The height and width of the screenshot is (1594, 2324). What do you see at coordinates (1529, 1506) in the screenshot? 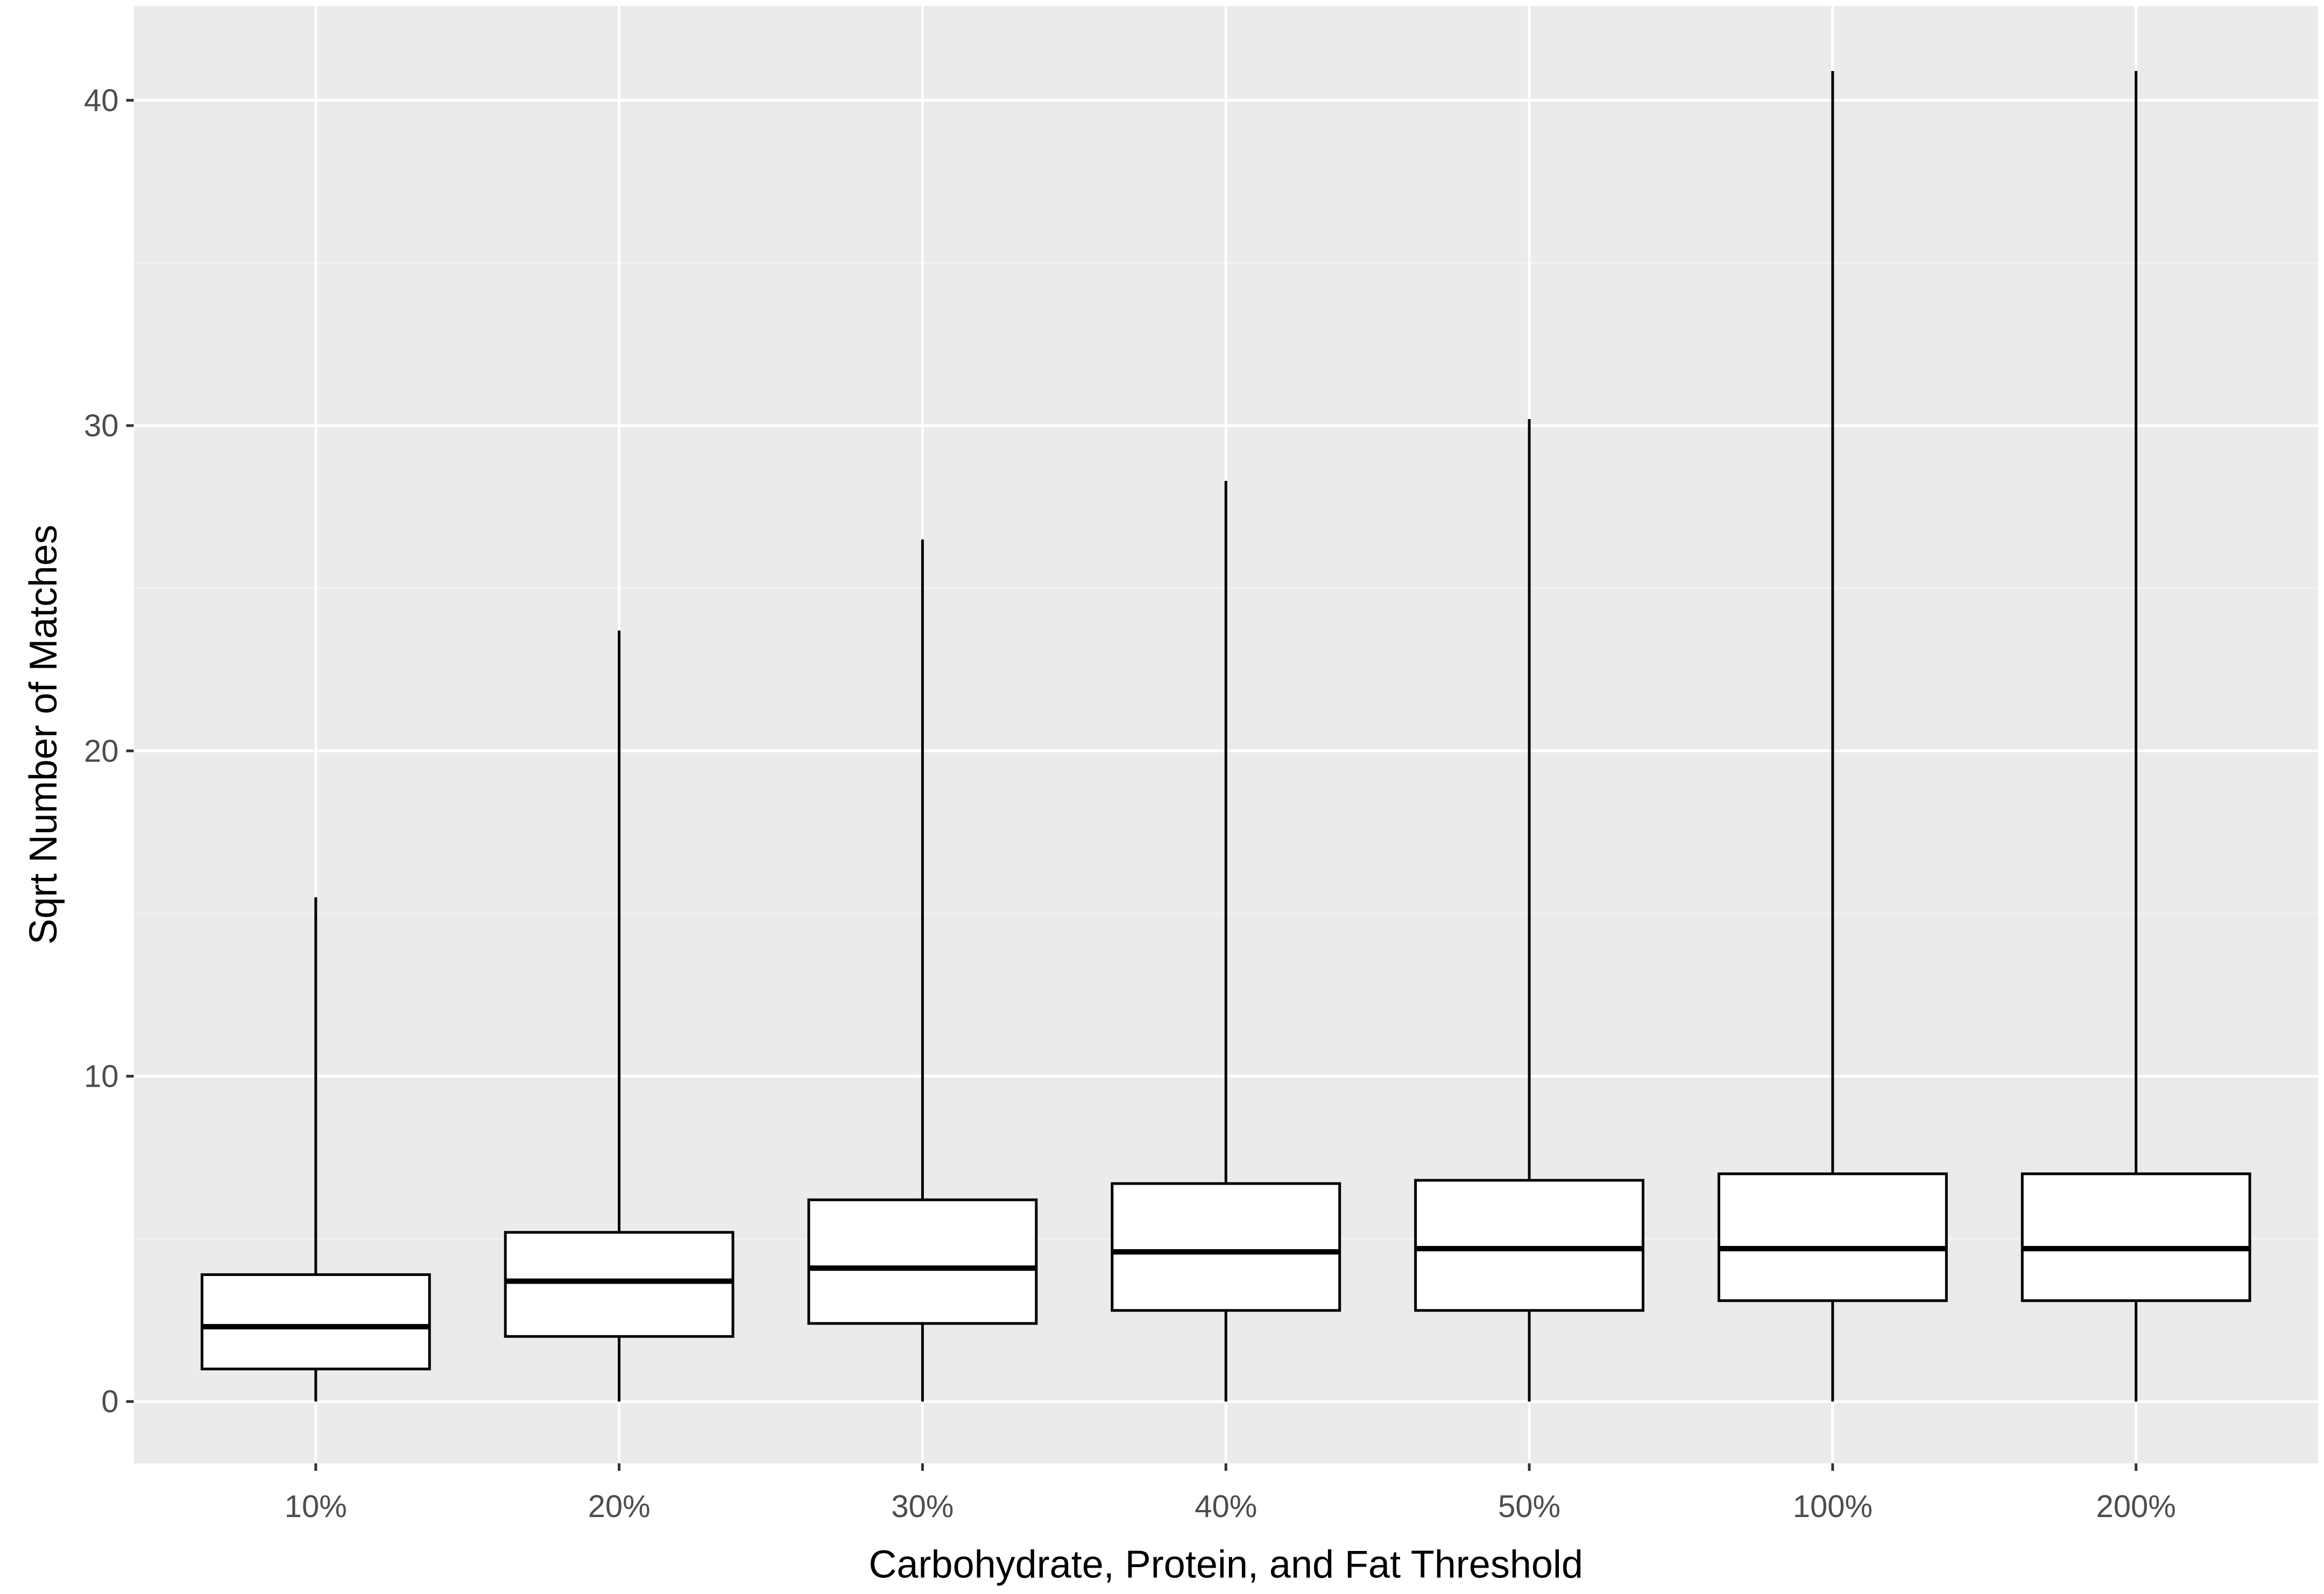
I see `x-tick-label: 50%` at bounding box center [1529, 1506].